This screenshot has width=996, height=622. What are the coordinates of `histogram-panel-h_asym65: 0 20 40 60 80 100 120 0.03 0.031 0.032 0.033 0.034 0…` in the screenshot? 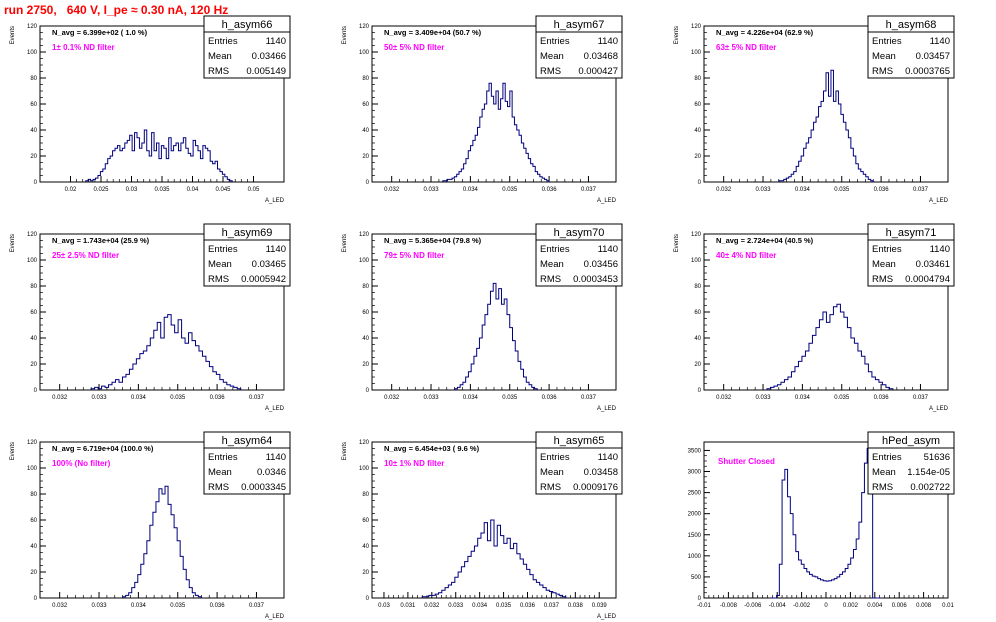 It's located at (482, 525).